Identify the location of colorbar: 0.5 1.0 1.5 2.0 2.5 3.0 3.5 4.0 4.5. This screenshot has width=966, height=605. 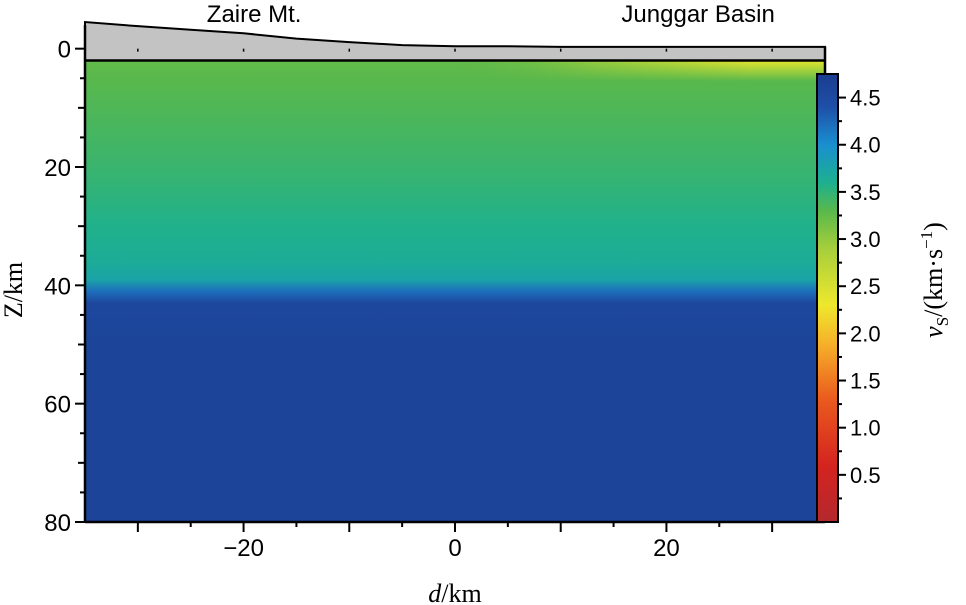
(848, 298).